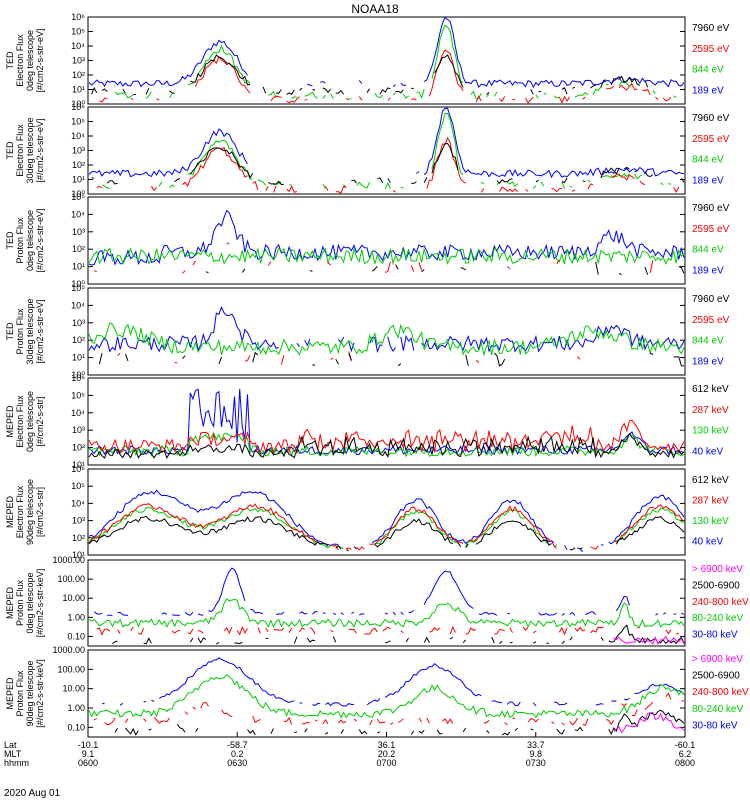 The width and height of the screenshot is (750, 800). Describe the element at coordinates (30, 693) in the screenshot. I see `y-axis-label: 90deg telescope` at that location.